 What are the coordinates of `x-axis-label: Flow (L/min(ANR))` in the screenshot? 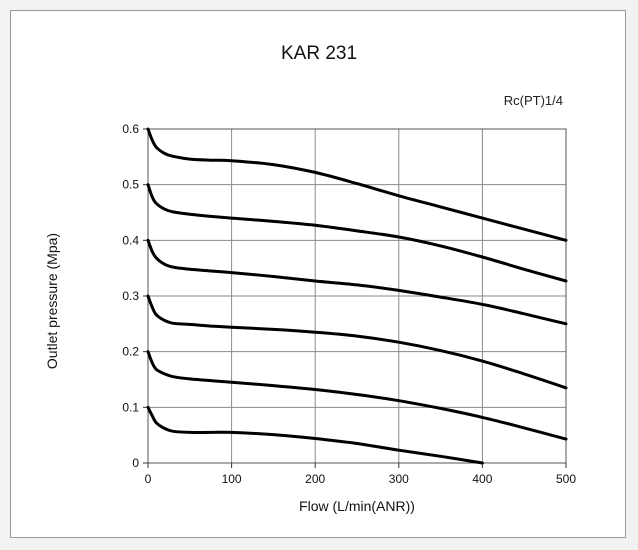 It's located at (357, 506).